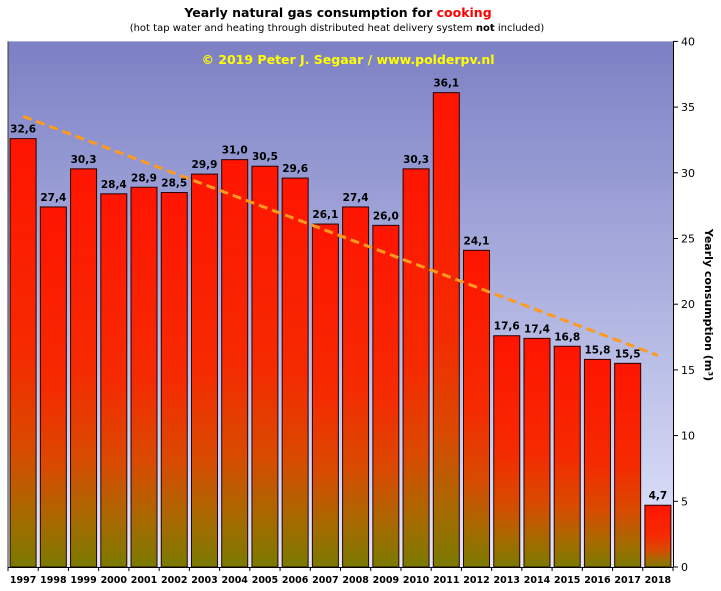  Describe the element at coordinates (144, 377) in the screenshot. I see `bar-2001` at that location.